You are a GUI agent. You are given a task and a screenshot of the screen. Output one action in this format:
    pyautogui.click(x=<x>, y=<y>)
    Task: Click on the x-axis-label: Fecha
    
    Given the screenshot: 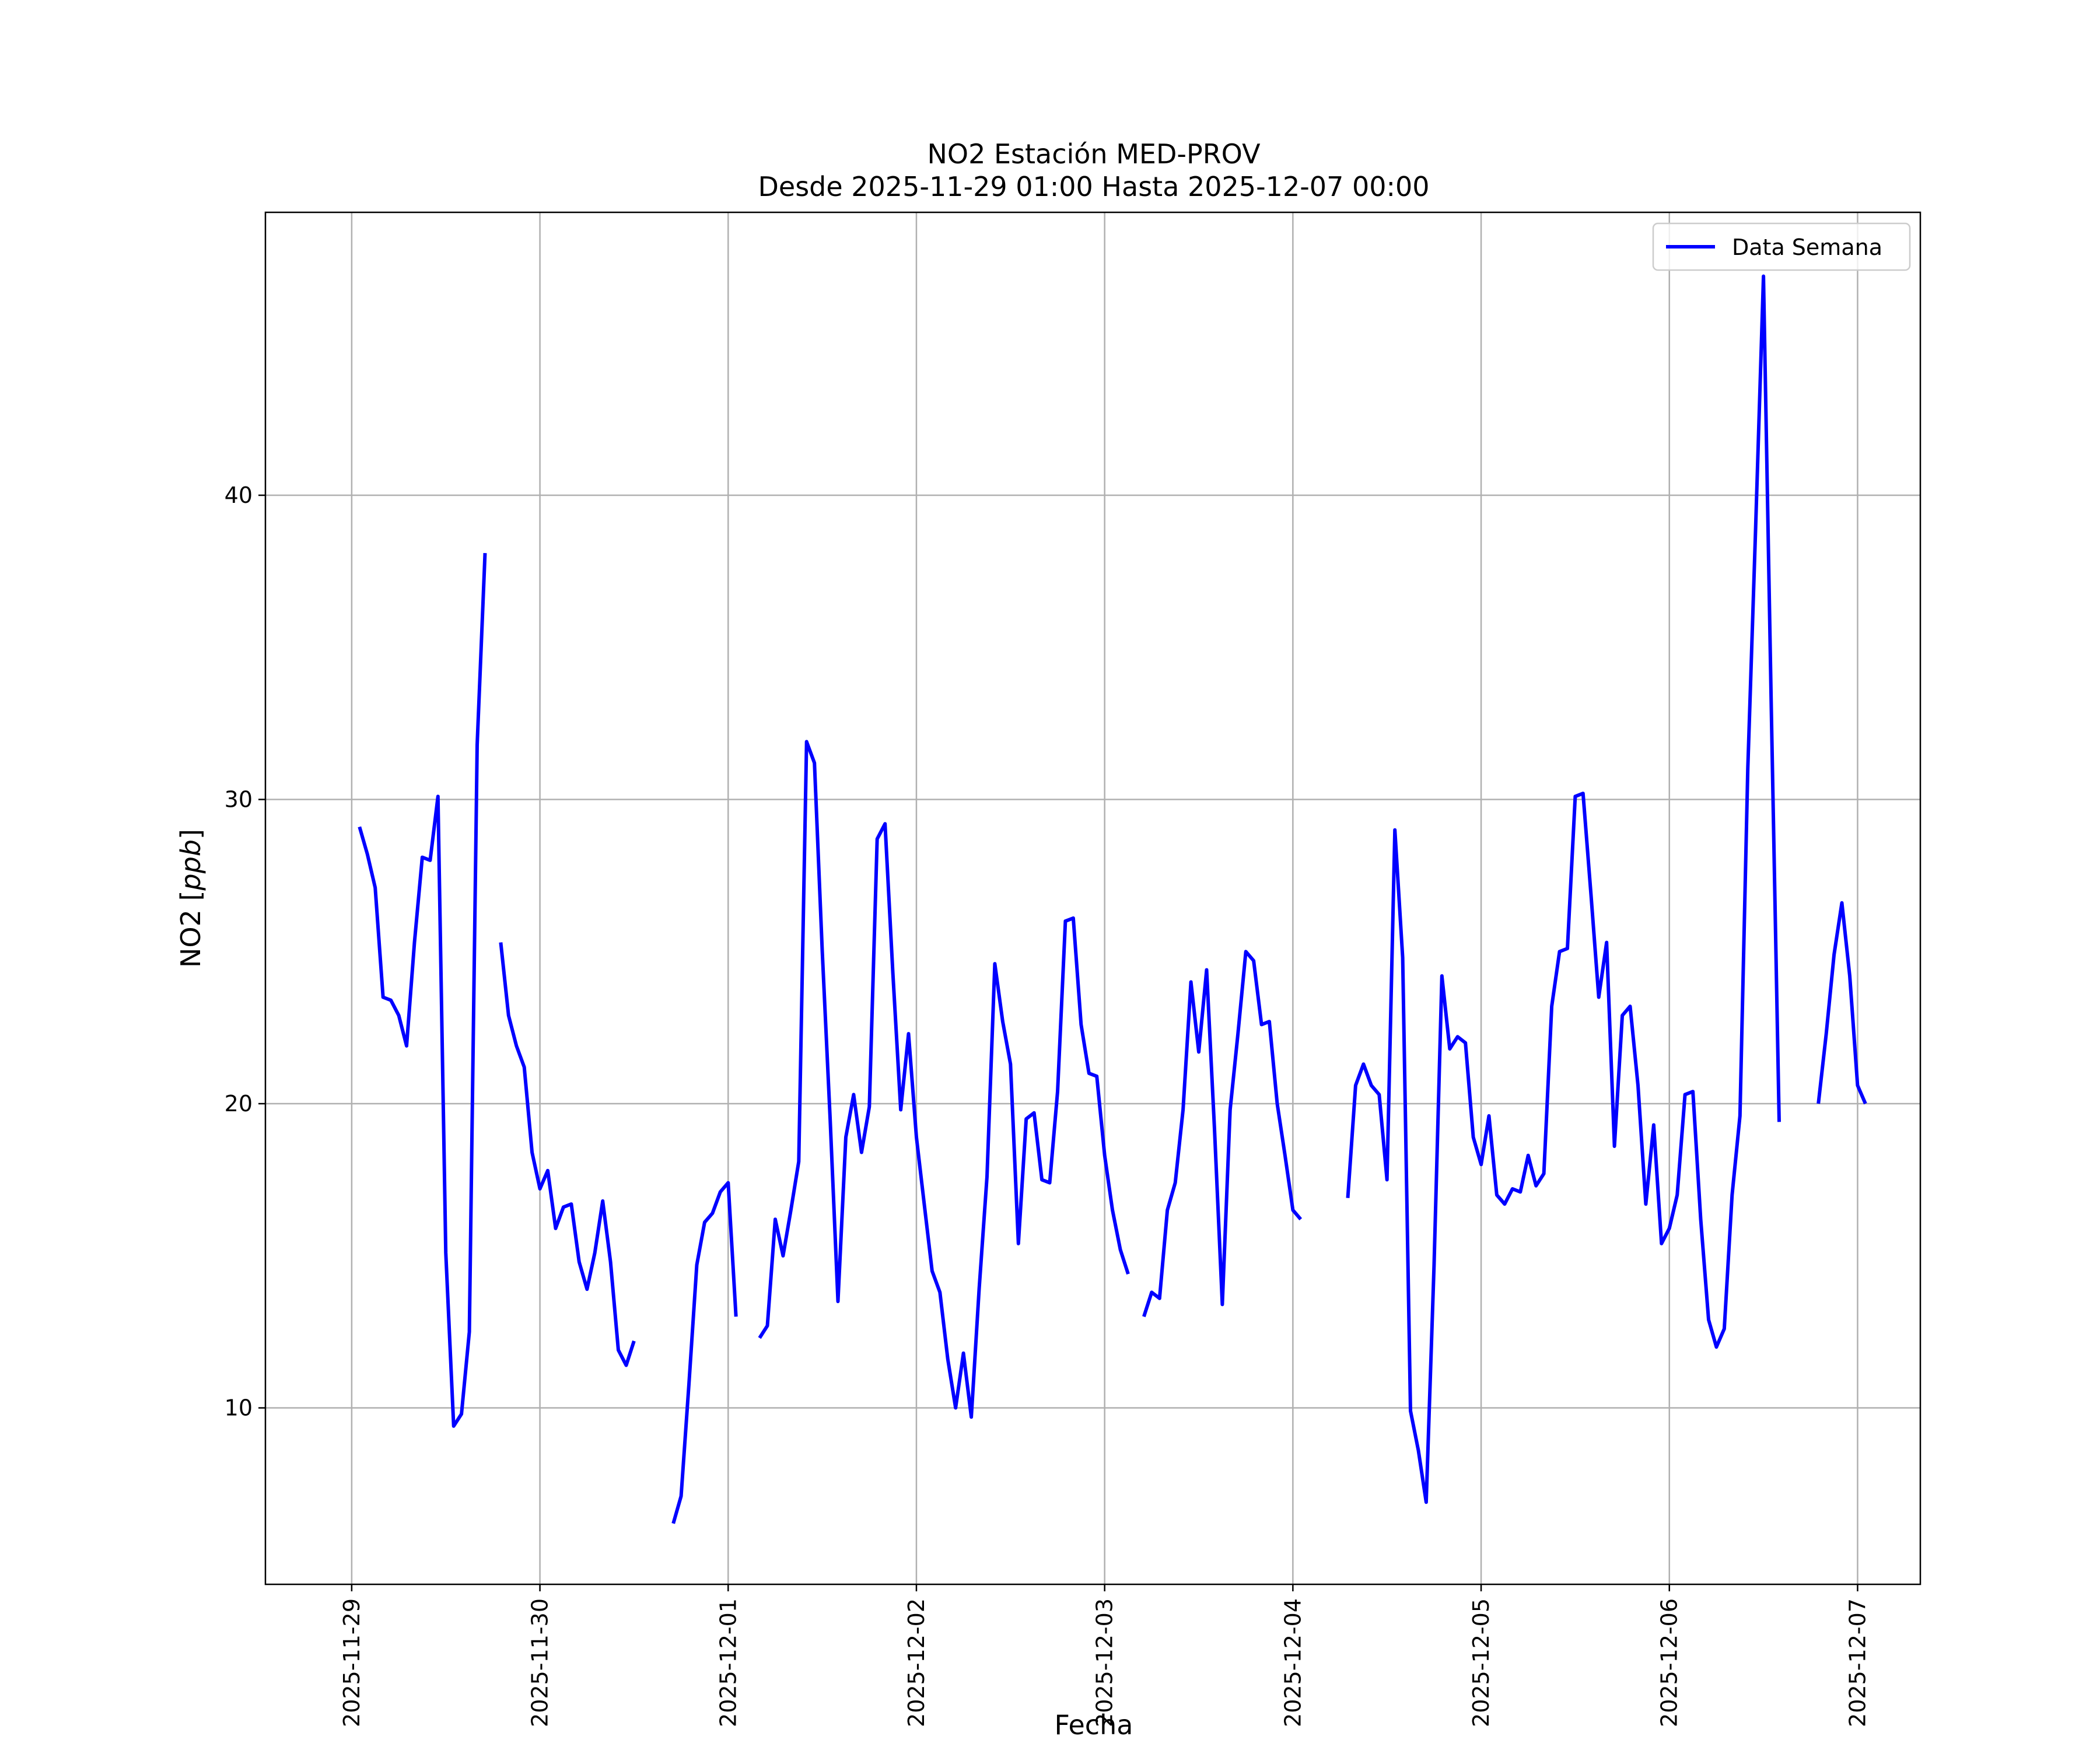 What is the action you would take?
    pyautogui.click(x=1094, y=1725)
    